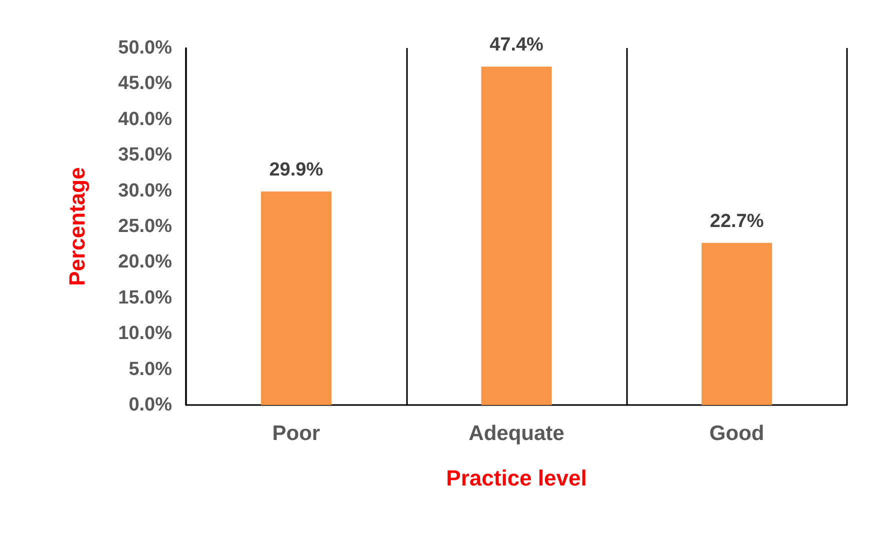 This screenshot has width=874, height=535. Describe the element at coordinates (145, 262) in the screenshot. I see `y-tick-label: 20.0%` at that location.